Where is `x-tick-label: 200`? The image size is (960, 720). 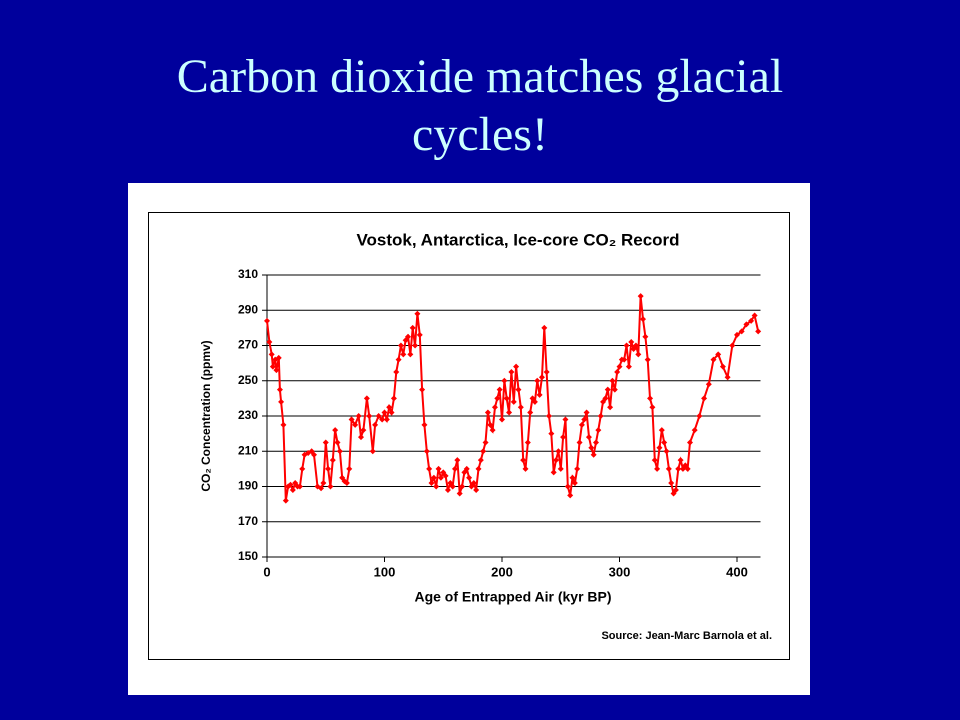 x-tick-label: 200 is located at coordinates (502, 571).